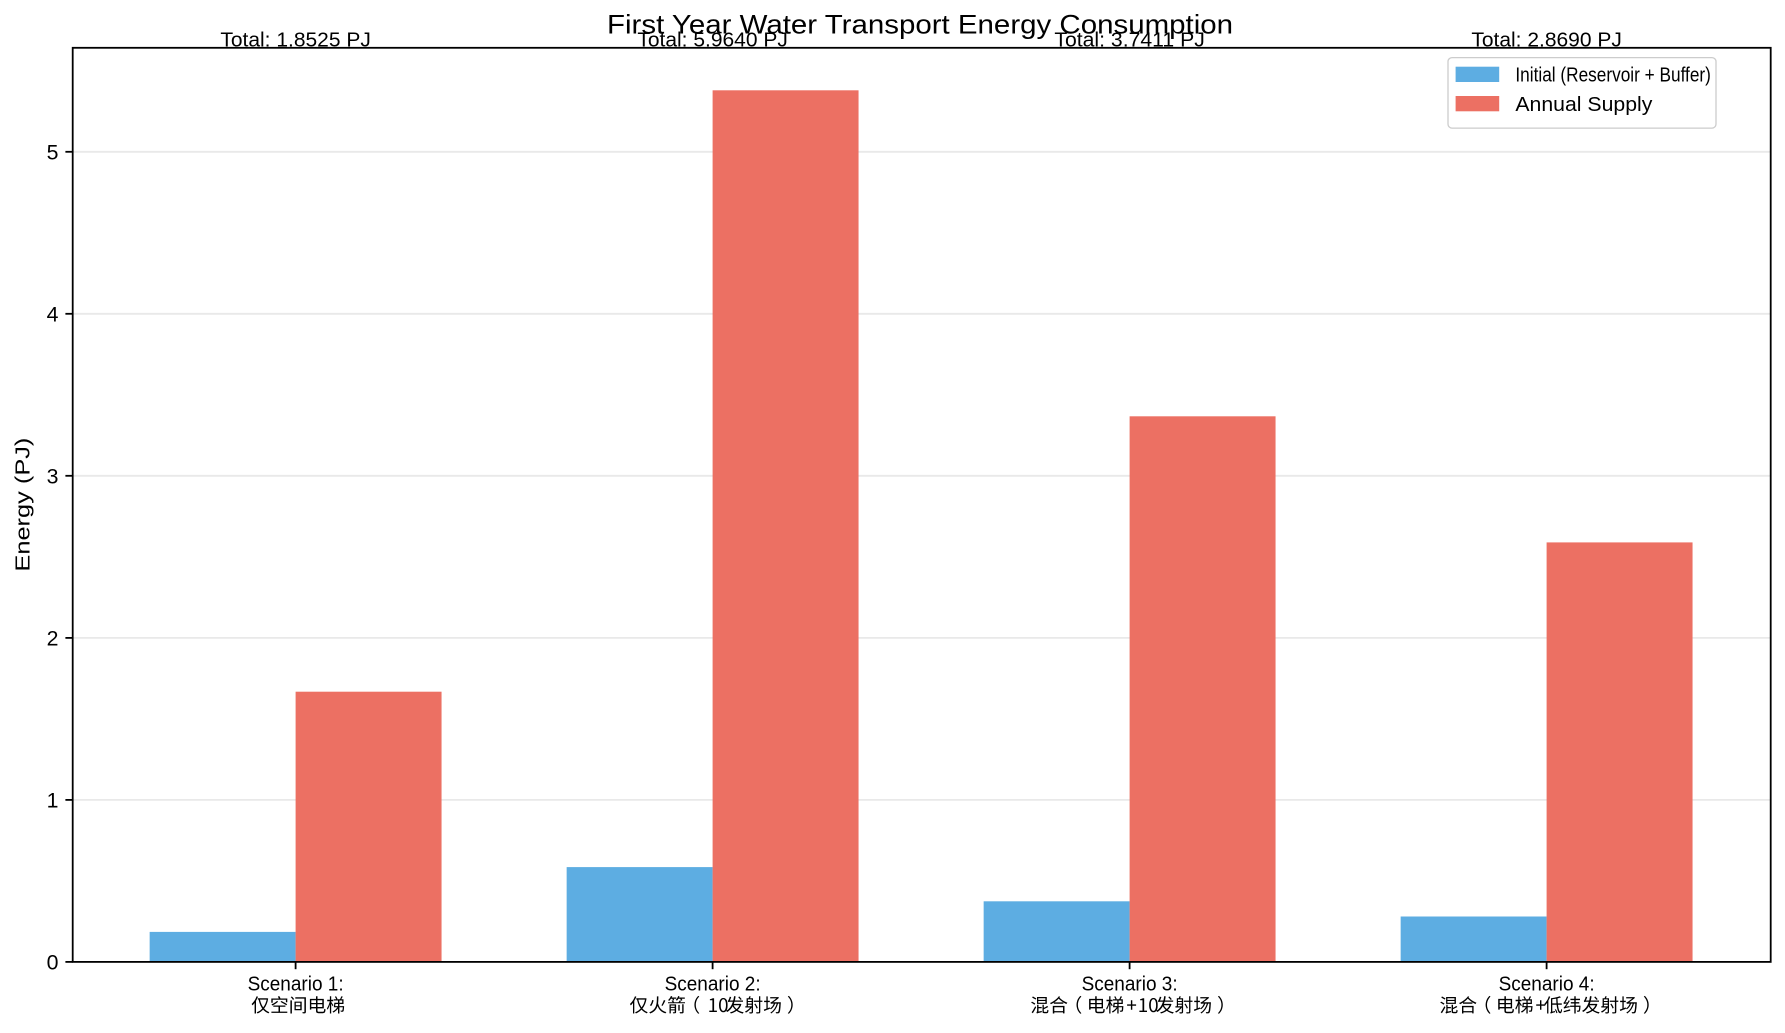  I want to click on svg-text: 0, so click(53, 963).